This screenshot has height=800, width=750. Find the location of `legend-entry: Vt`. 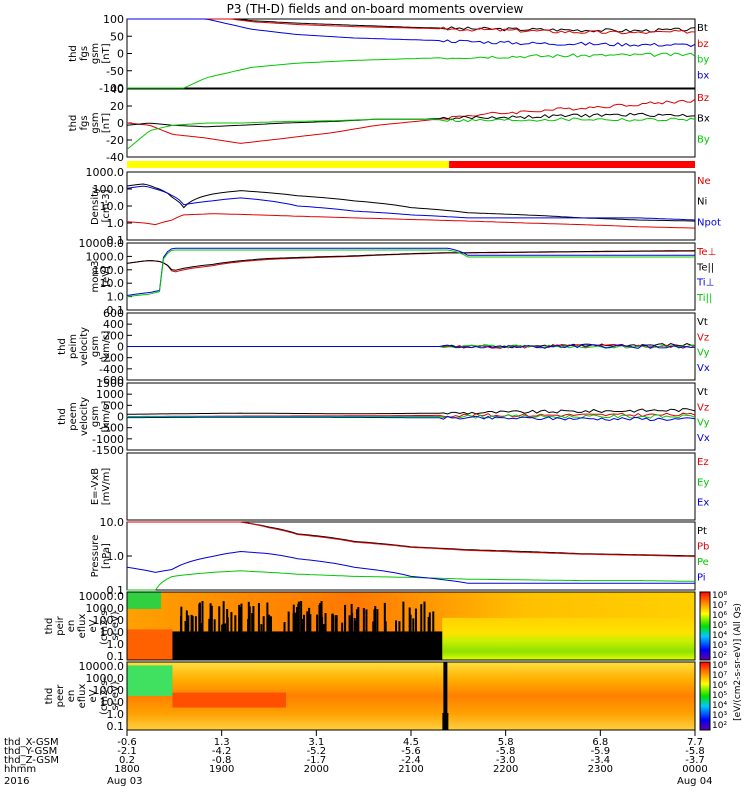

legend-entry: Vt is located at coordinates (702, 322).